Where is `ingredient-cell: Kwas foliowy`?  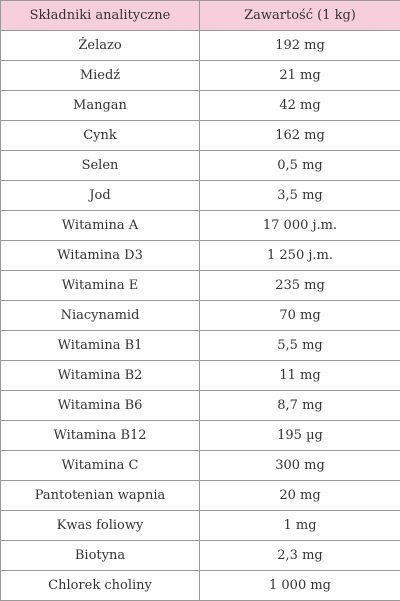 ingredient-cell: Kwas foliowy is located at coordinates (100, 526).